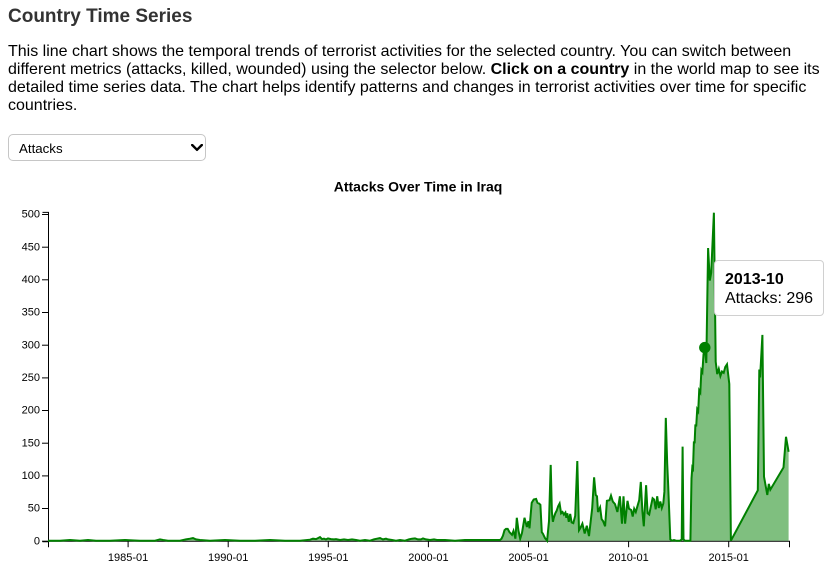  What do you see at coordinates (31, 247) in the screenshot?
I see `svg-text: 450` at bounding box center [31, 247].